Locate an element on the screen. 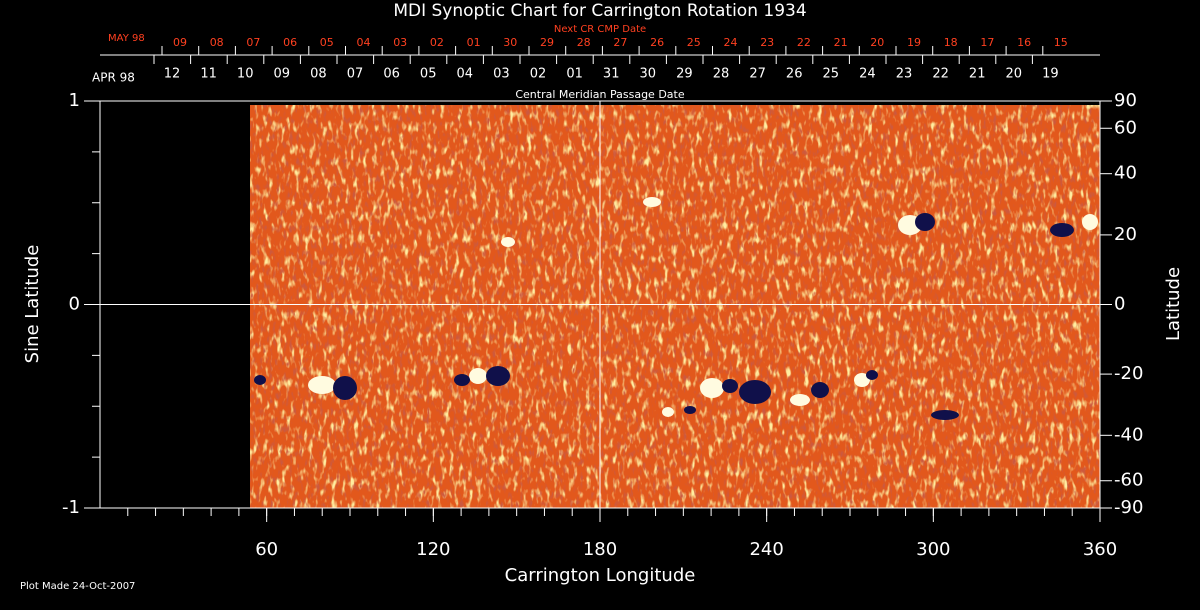 The height and width of the screenshot is (610, 1200). top-date-label: 26 is located at coordinates (657, 42).